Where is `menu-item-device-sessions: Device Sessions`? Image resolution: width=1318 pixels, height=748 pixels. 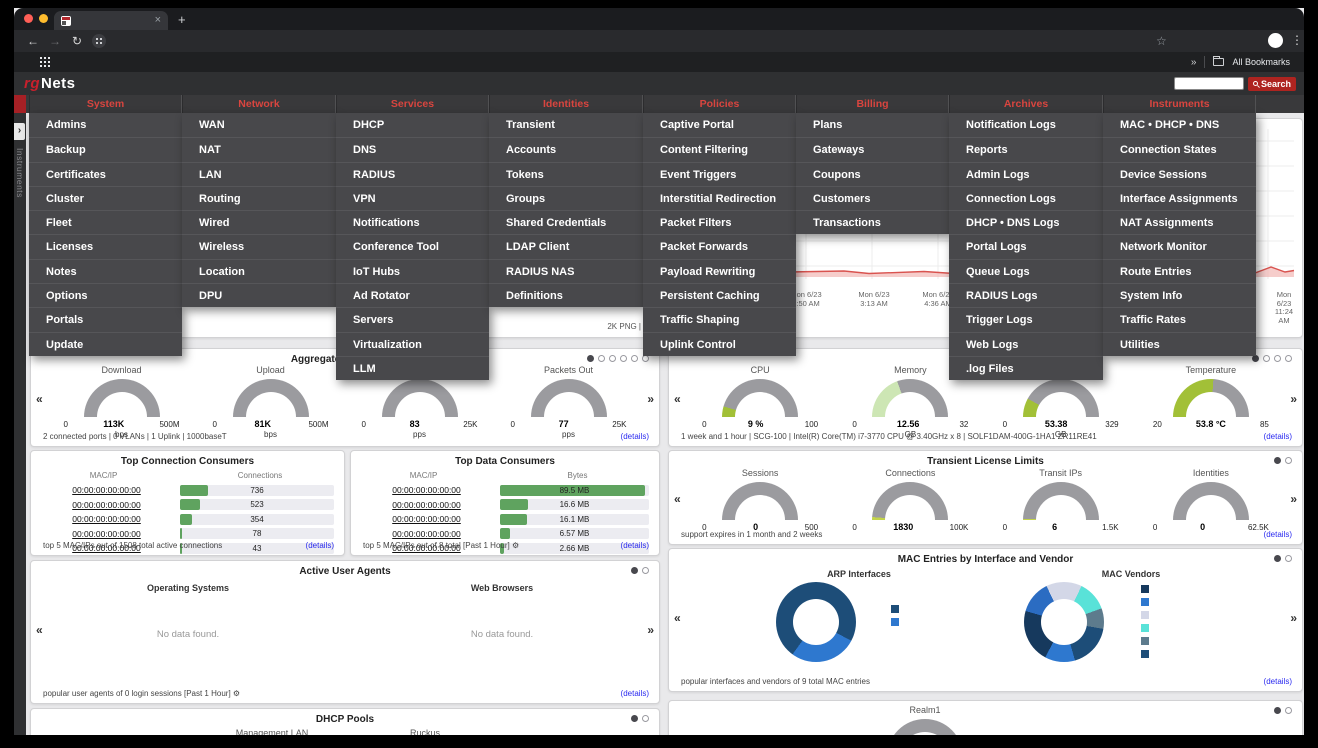 menu-item-device-sessions: Device Sessions is located at coordinates (1179, 173).